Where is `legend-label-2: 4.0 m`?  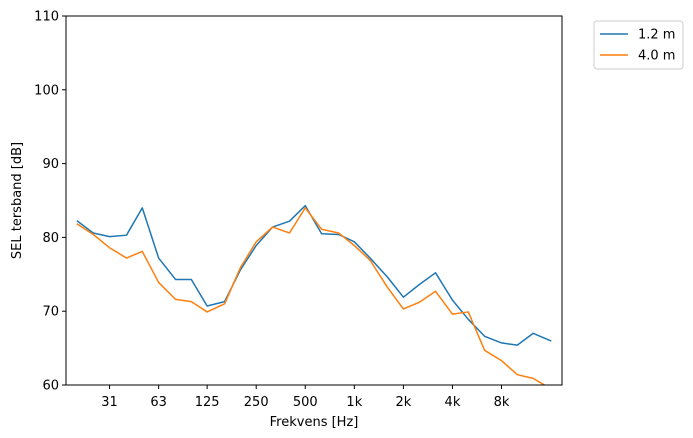
legend-label-2: 4.0 m is located at coordinates (656, 56).